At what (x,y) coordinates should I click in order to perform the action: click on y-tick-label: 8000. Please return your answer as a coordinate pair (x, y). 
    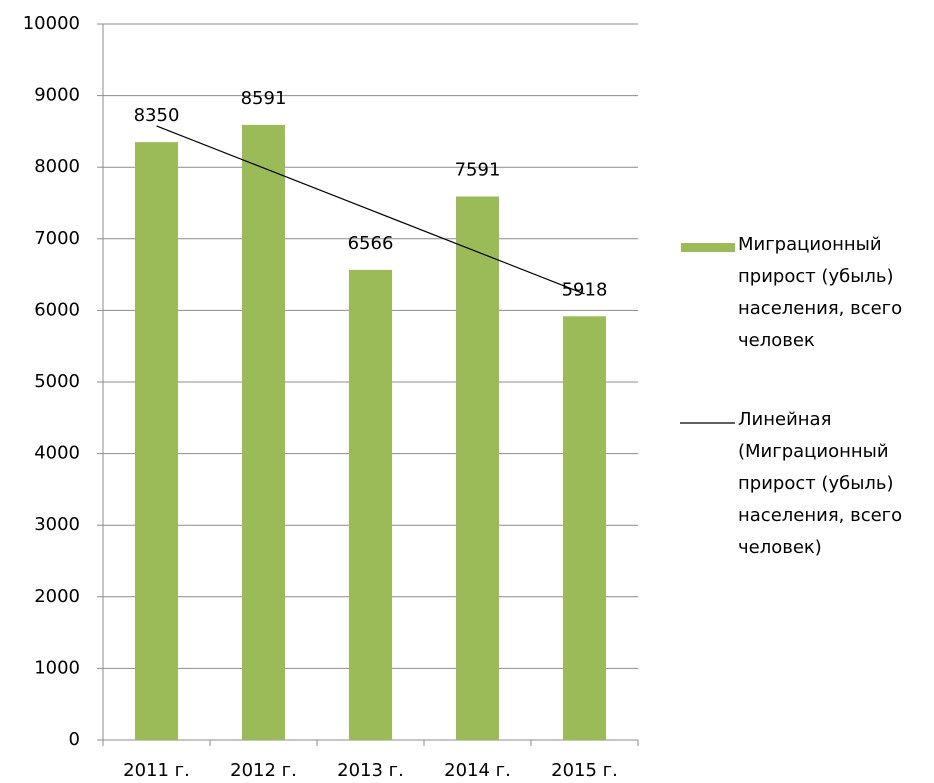
    Looking at the image, I should click on (57, 166).